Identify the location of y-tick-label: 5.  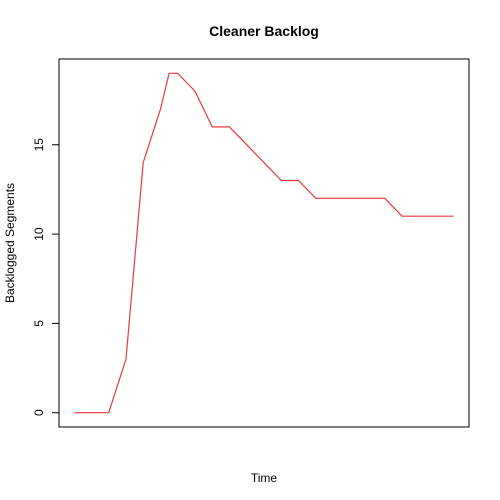
(39, 323).